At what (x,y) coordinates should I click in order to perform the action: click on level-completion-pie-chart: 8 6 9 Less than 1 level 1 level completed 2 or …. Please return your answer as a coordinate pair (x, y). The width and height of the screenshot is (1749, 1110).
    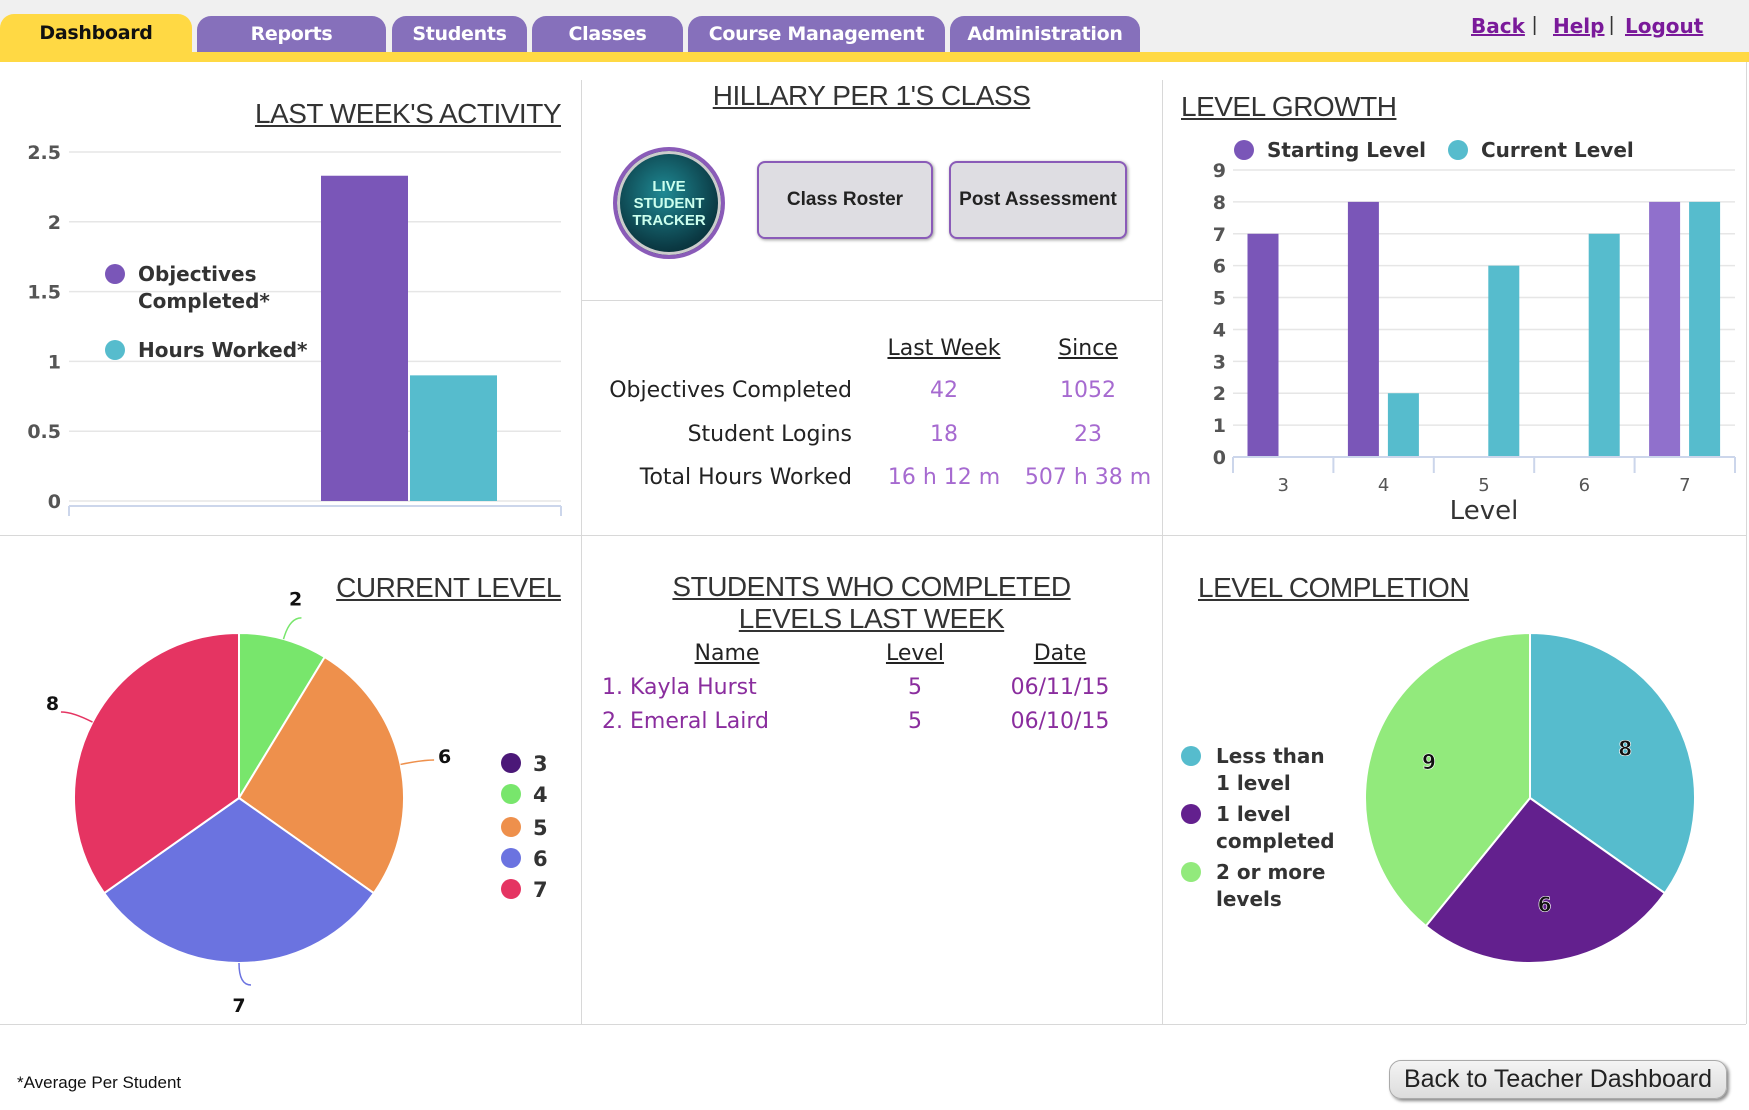
    Looking at the image, I should click on (1438, 797).